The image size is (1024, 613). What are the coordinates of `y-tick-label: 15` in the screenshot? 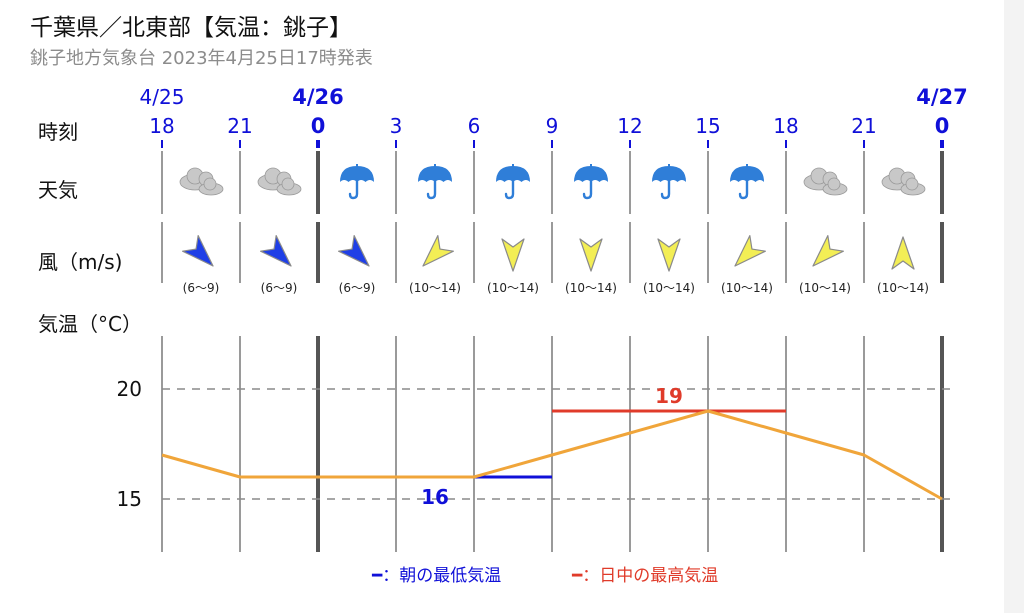 It's located at (129, 499).